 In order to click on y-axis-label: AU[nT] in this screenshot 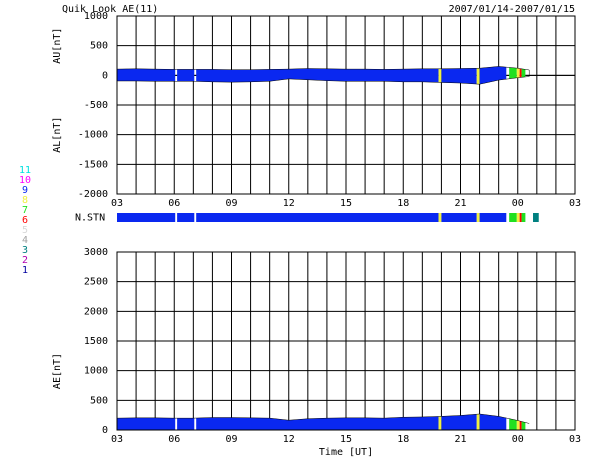, I will do `click(57, 46)`.